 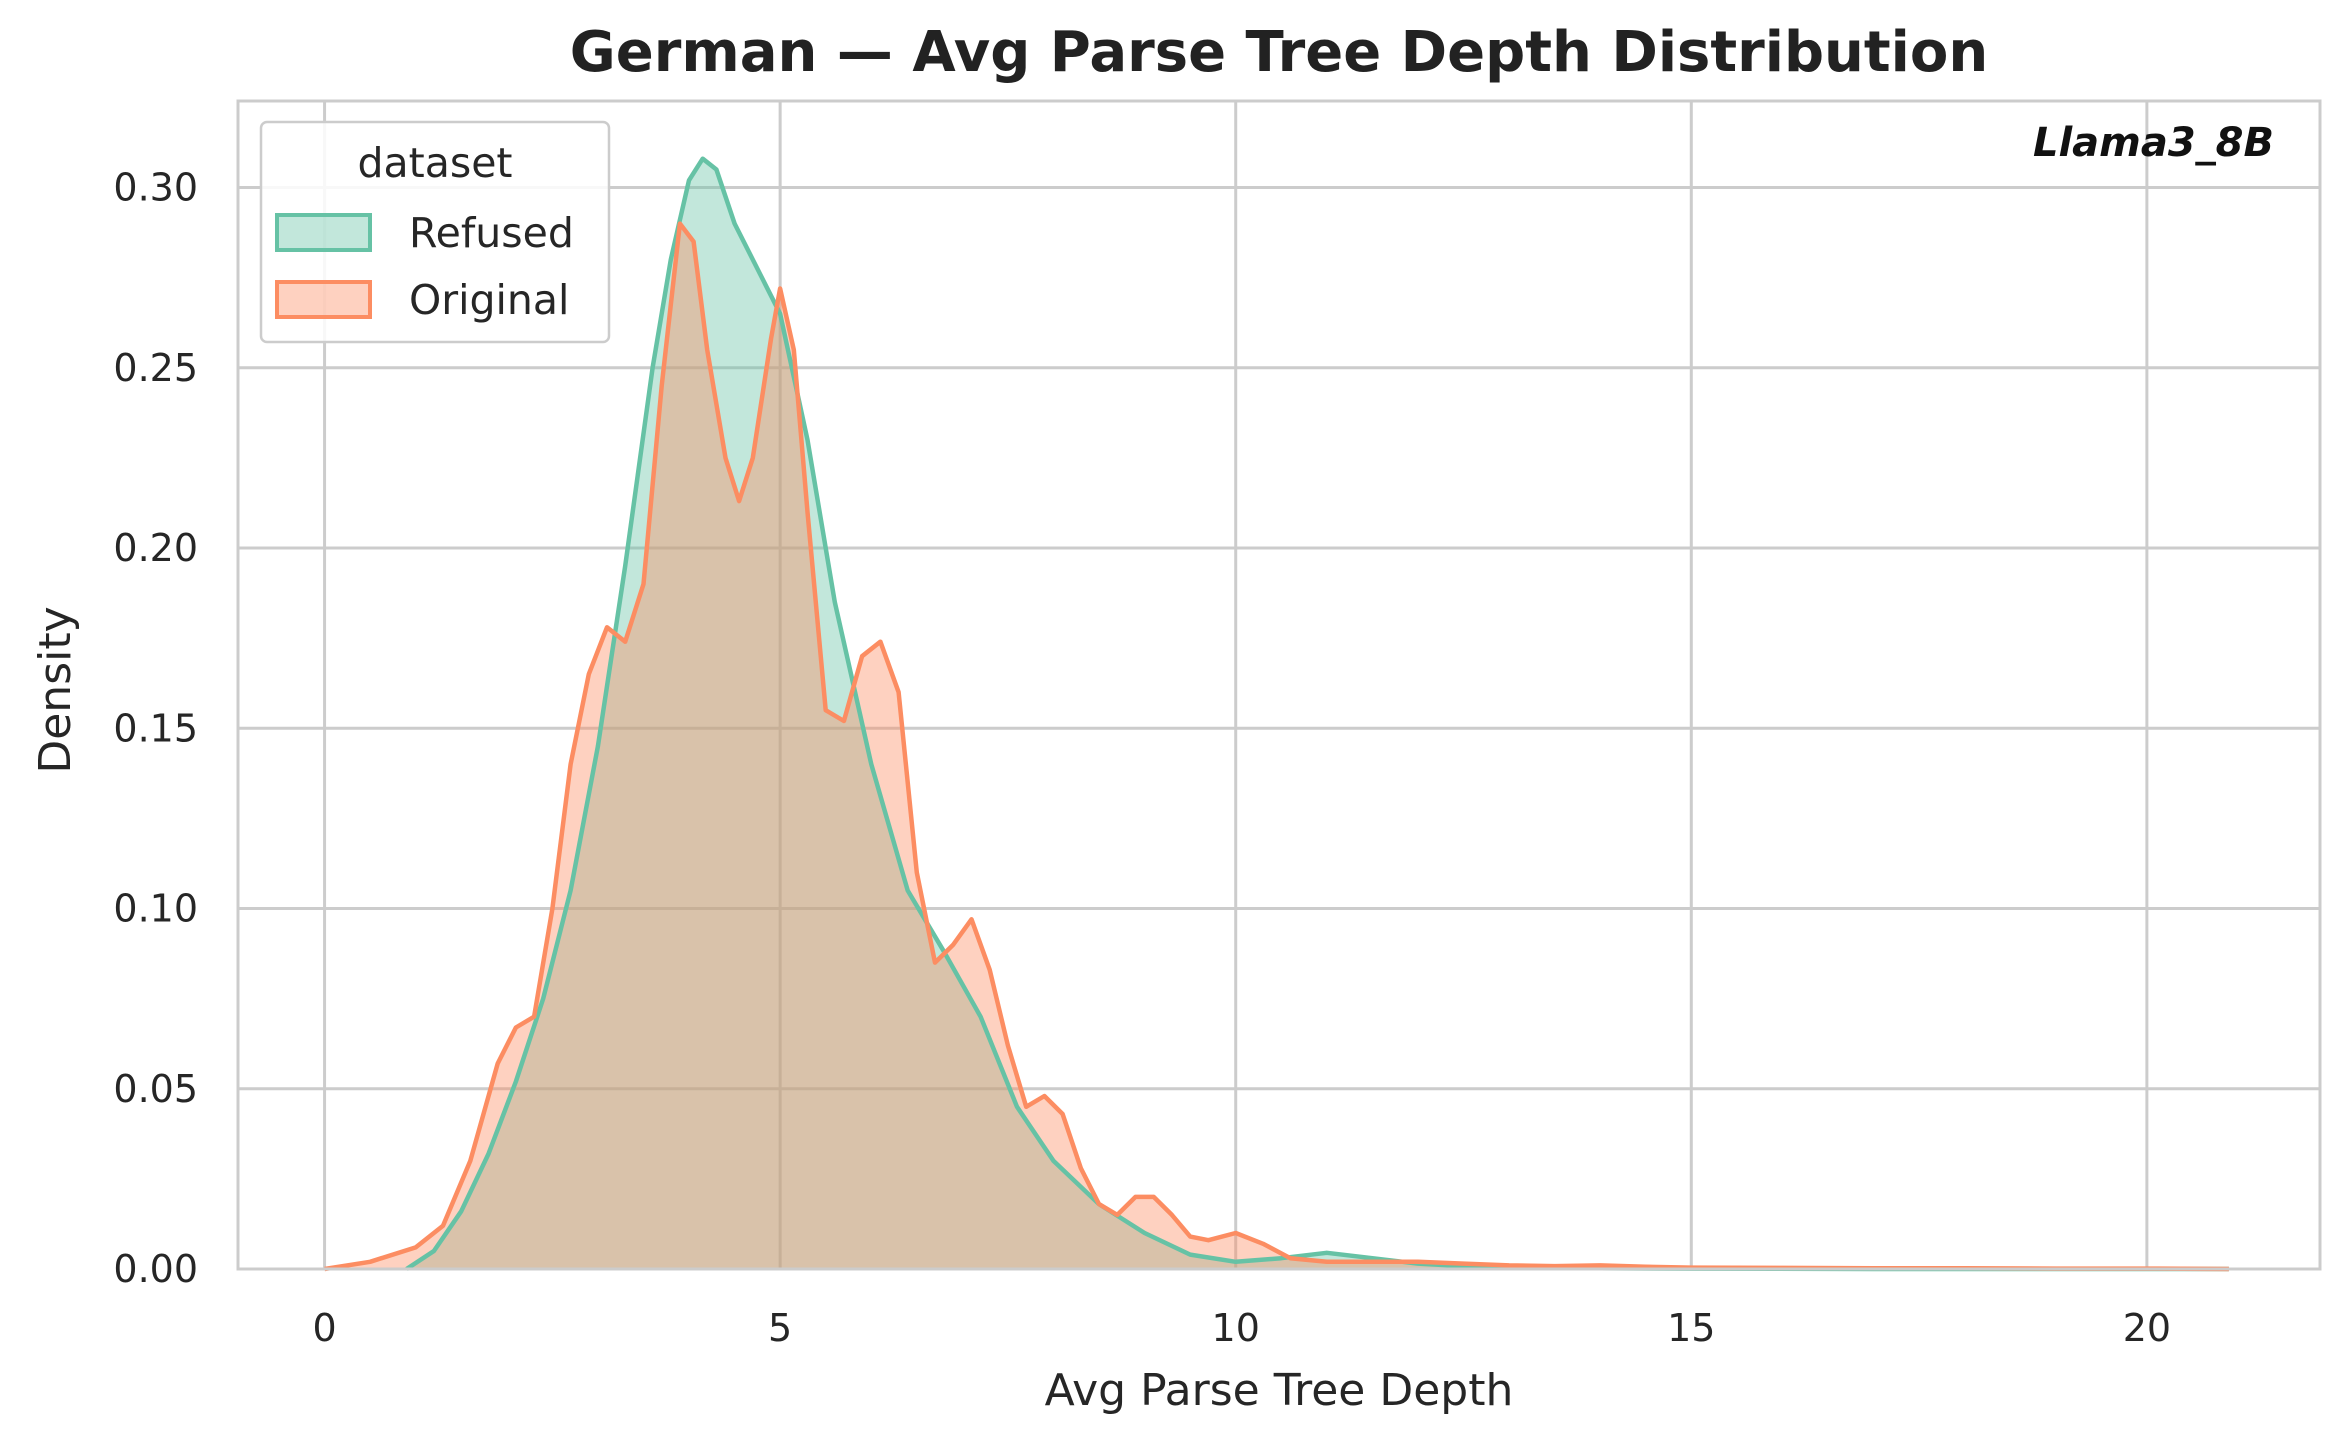 I want to click on y-axis-label: Density, so click(x=55, y=689).